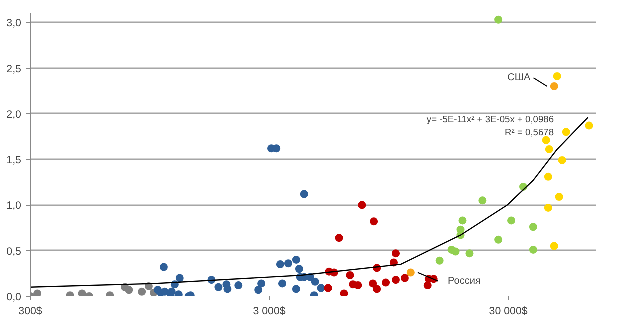  What do you see at coordinates (529, 132) in the screenshot?
I see `annotation: R² = 0,5678` at bounding box center [529, 132].